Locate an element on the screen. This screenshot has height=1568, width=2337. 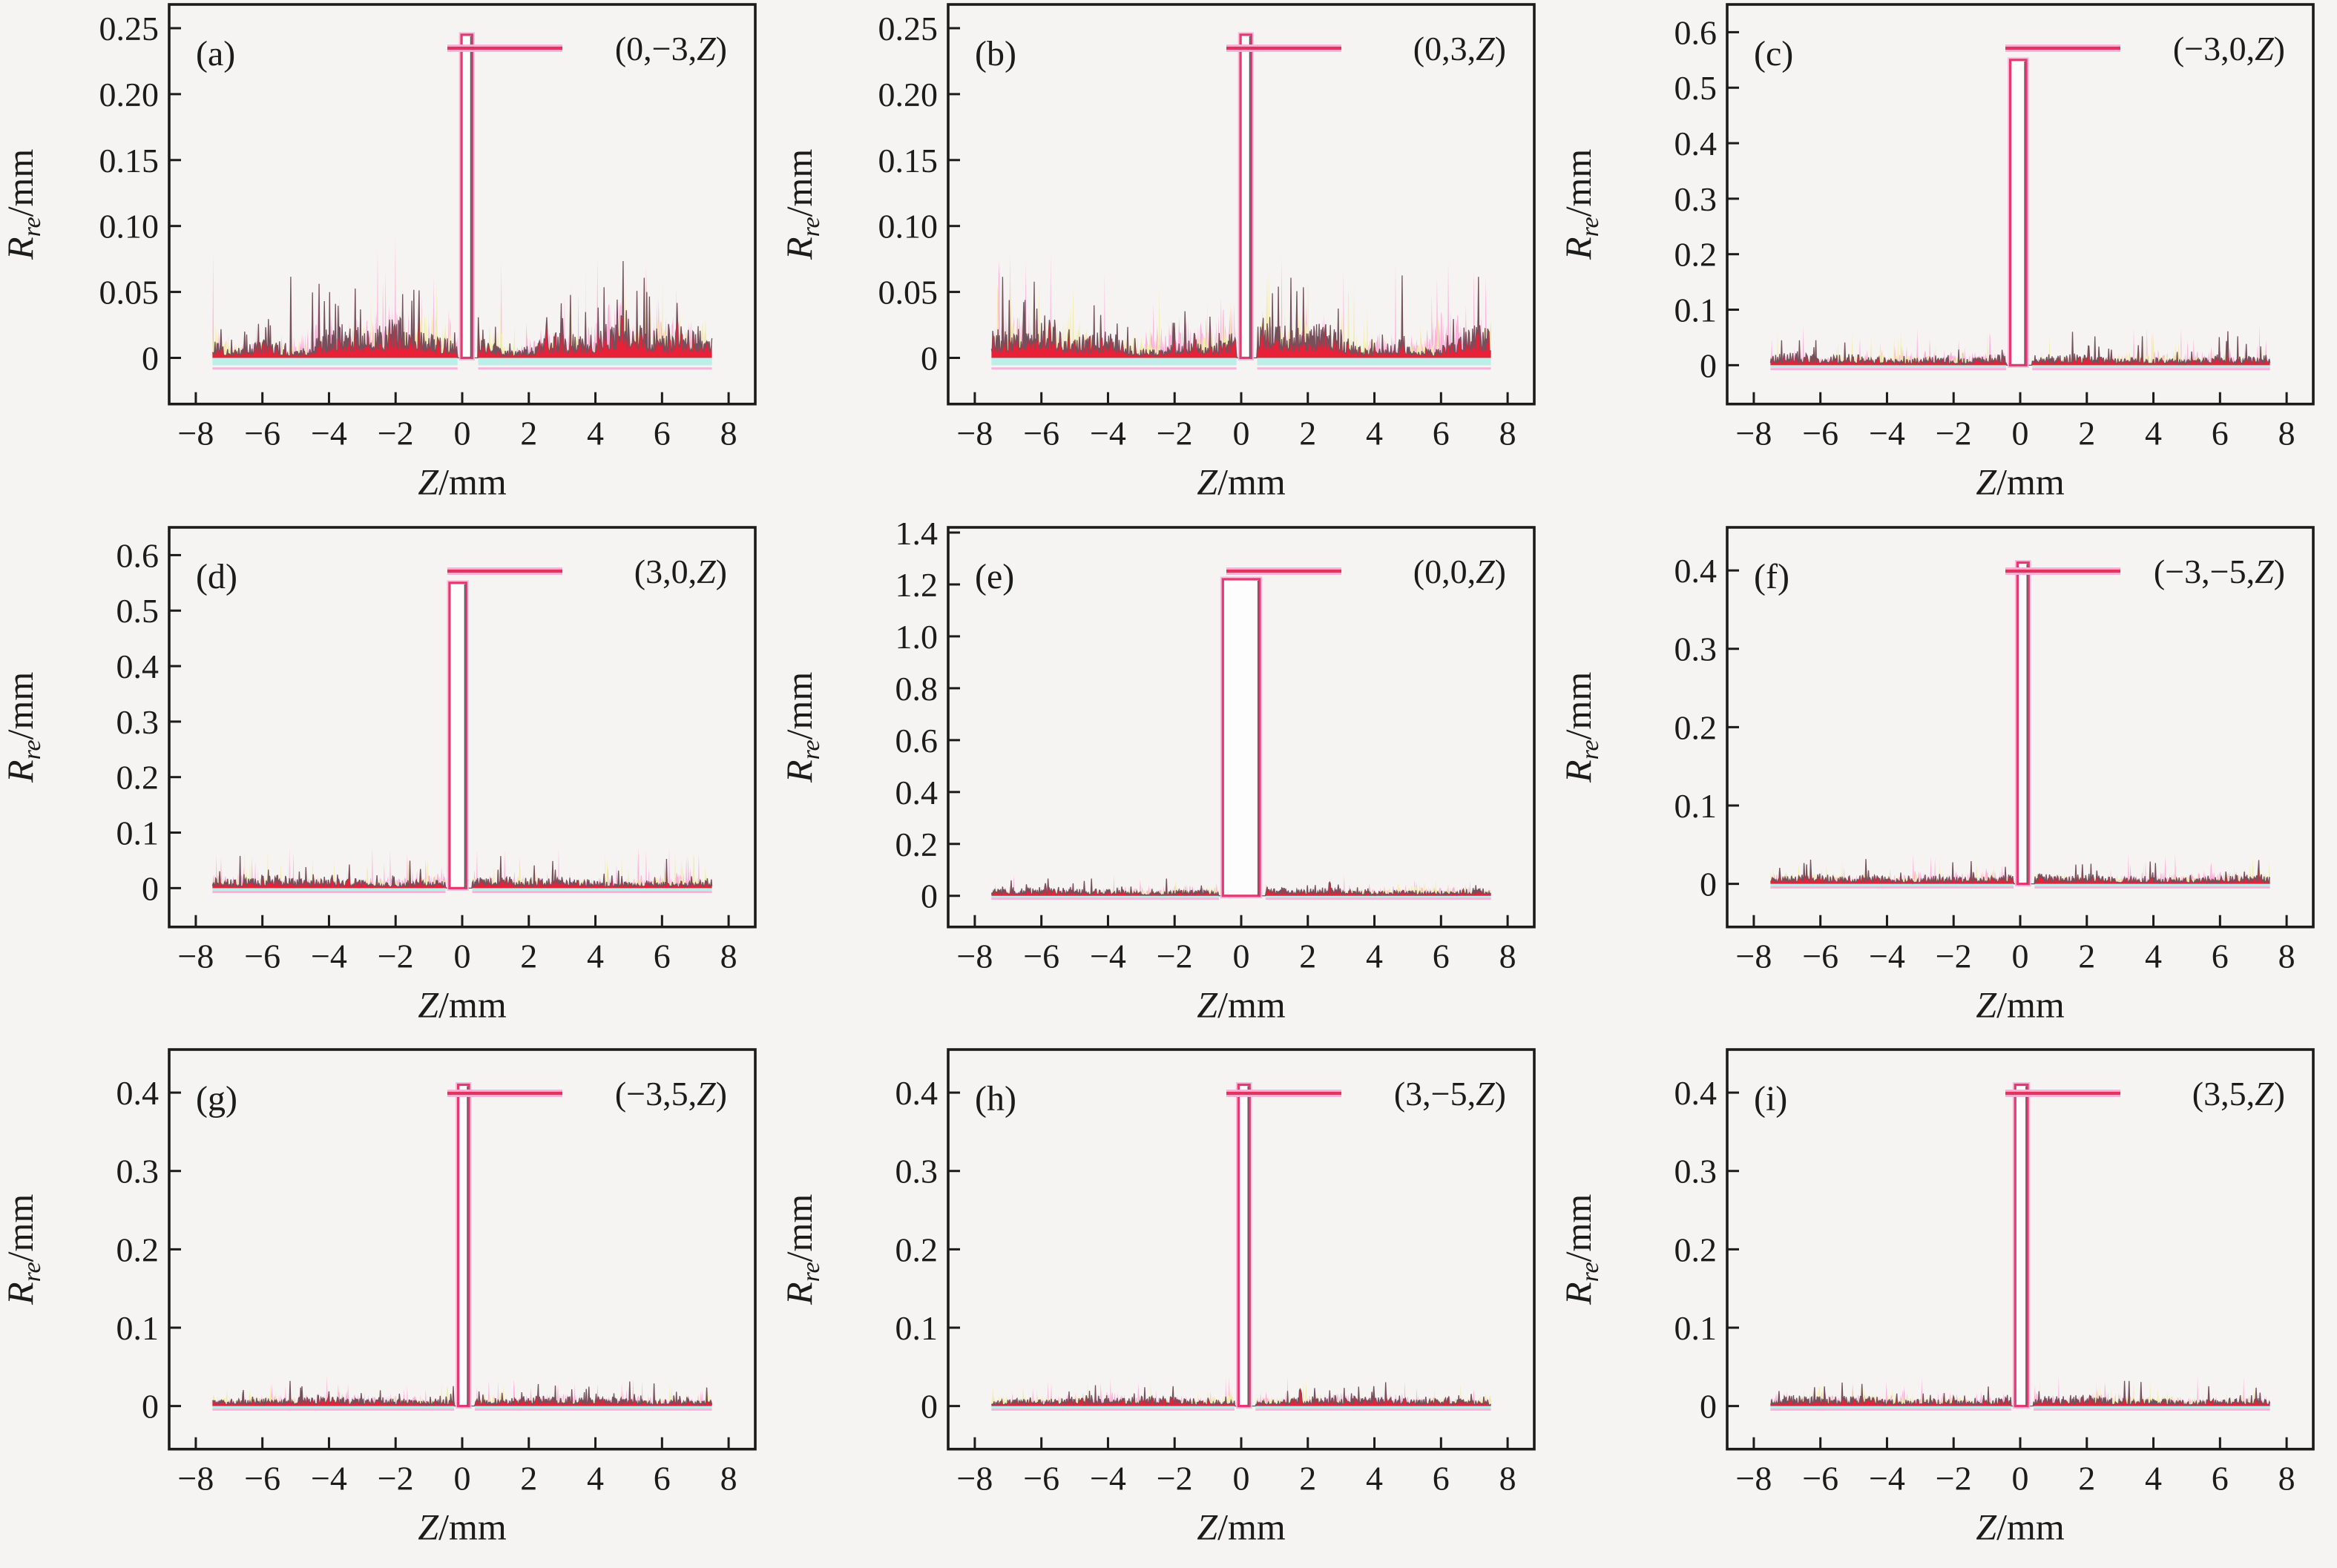
panel-letter: (e) is located at coordinates (994, 577).